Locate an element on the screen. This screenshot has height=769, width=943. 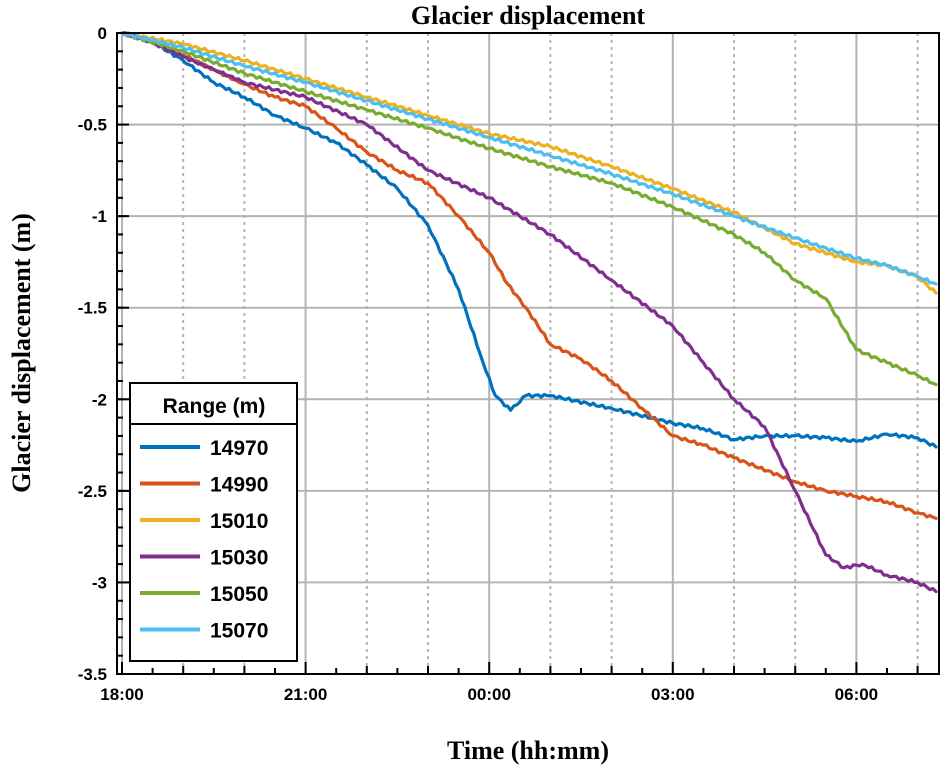
x-tick-label: 06:00 is located at coordinates (856, 694).